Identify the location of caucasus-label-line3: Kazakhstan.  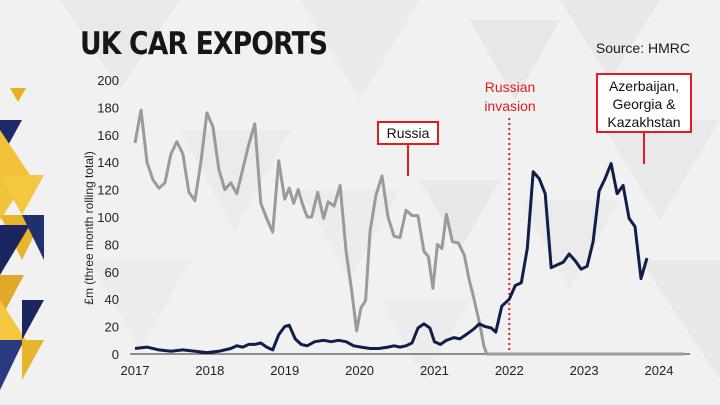
(644, 122).